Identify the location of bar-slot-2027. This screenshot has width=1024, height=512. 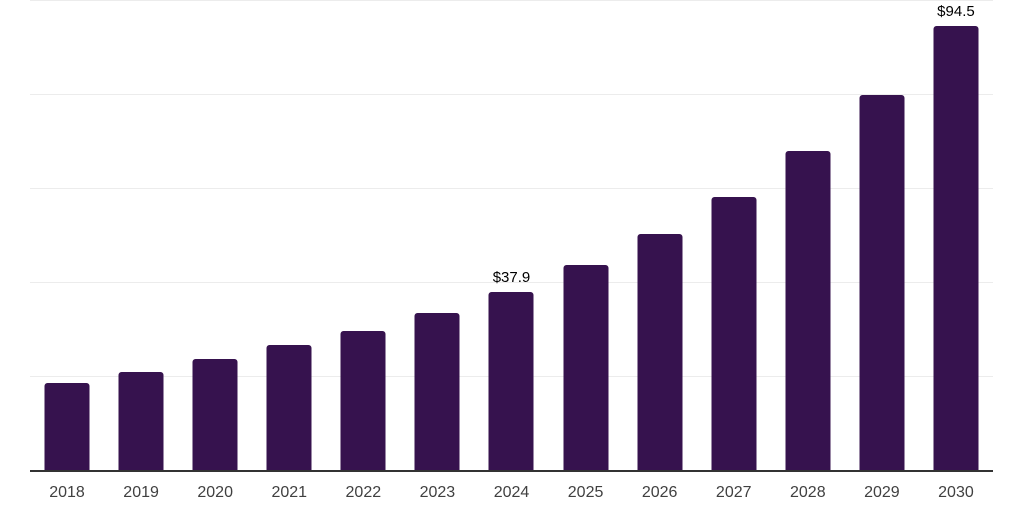
(734, 236).